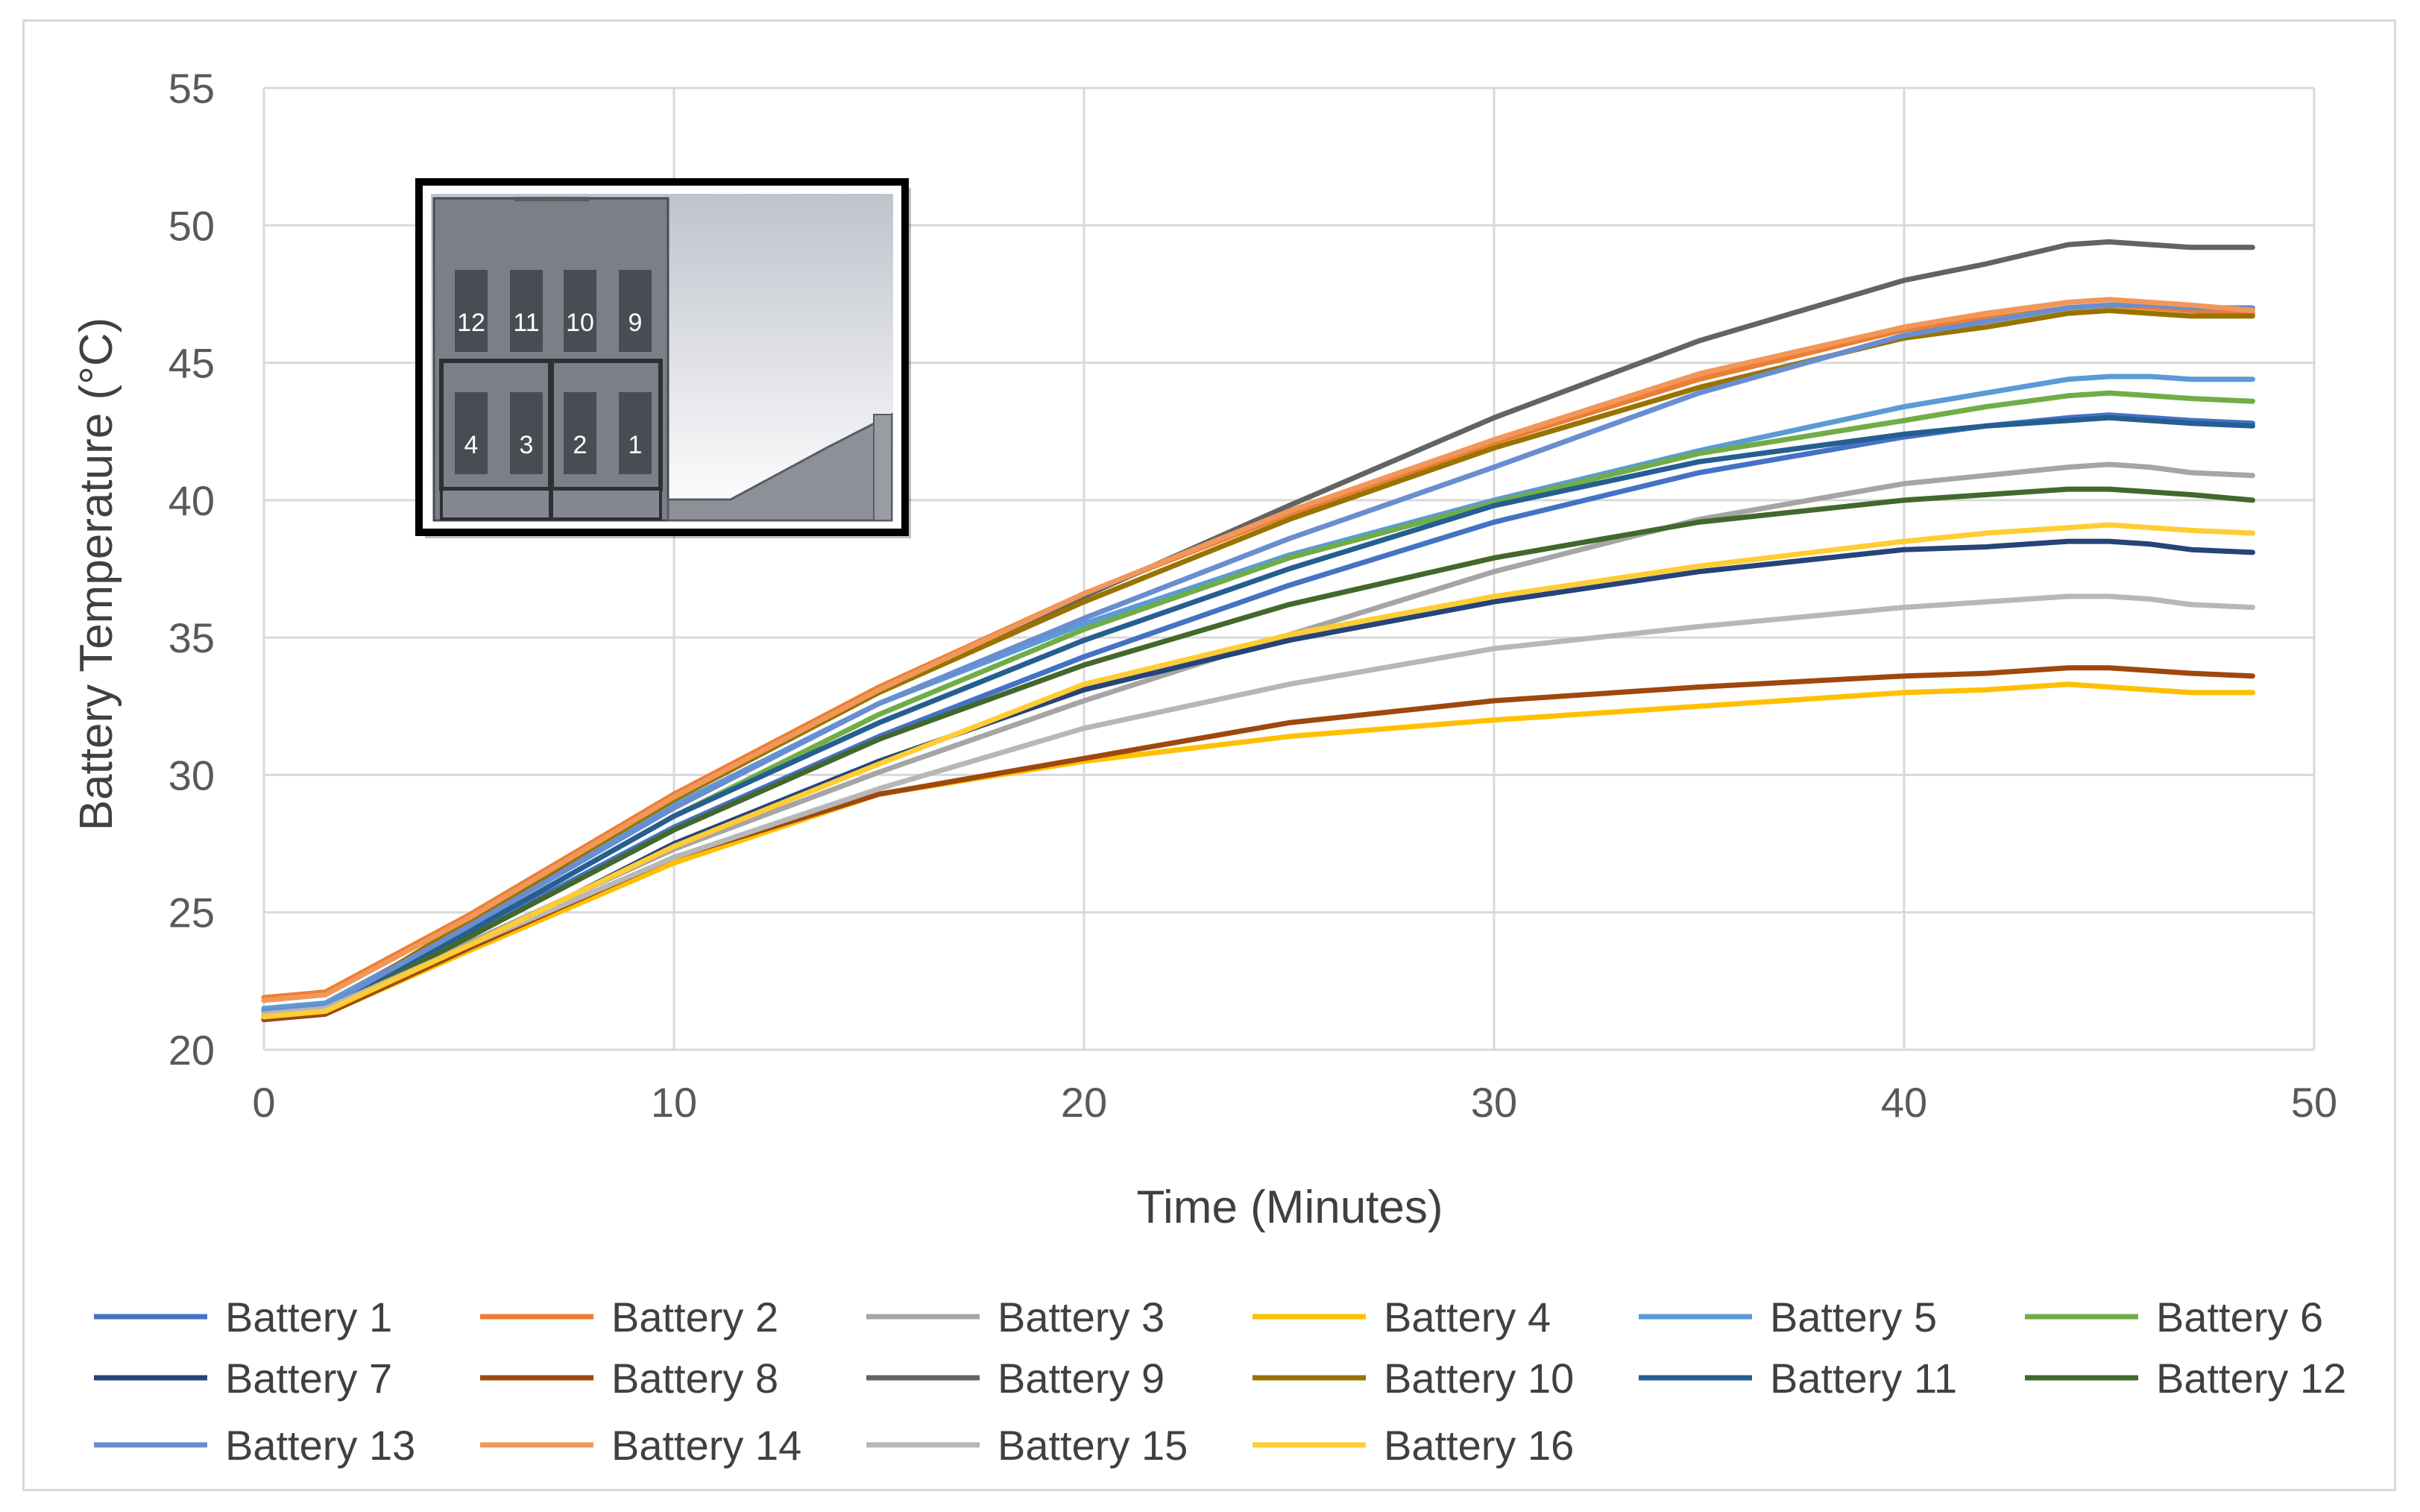 Image resolution: width=2420 pixels, height=1512 pixels. I want to click on legend-label: Battery 16, so click(1479, 1445).